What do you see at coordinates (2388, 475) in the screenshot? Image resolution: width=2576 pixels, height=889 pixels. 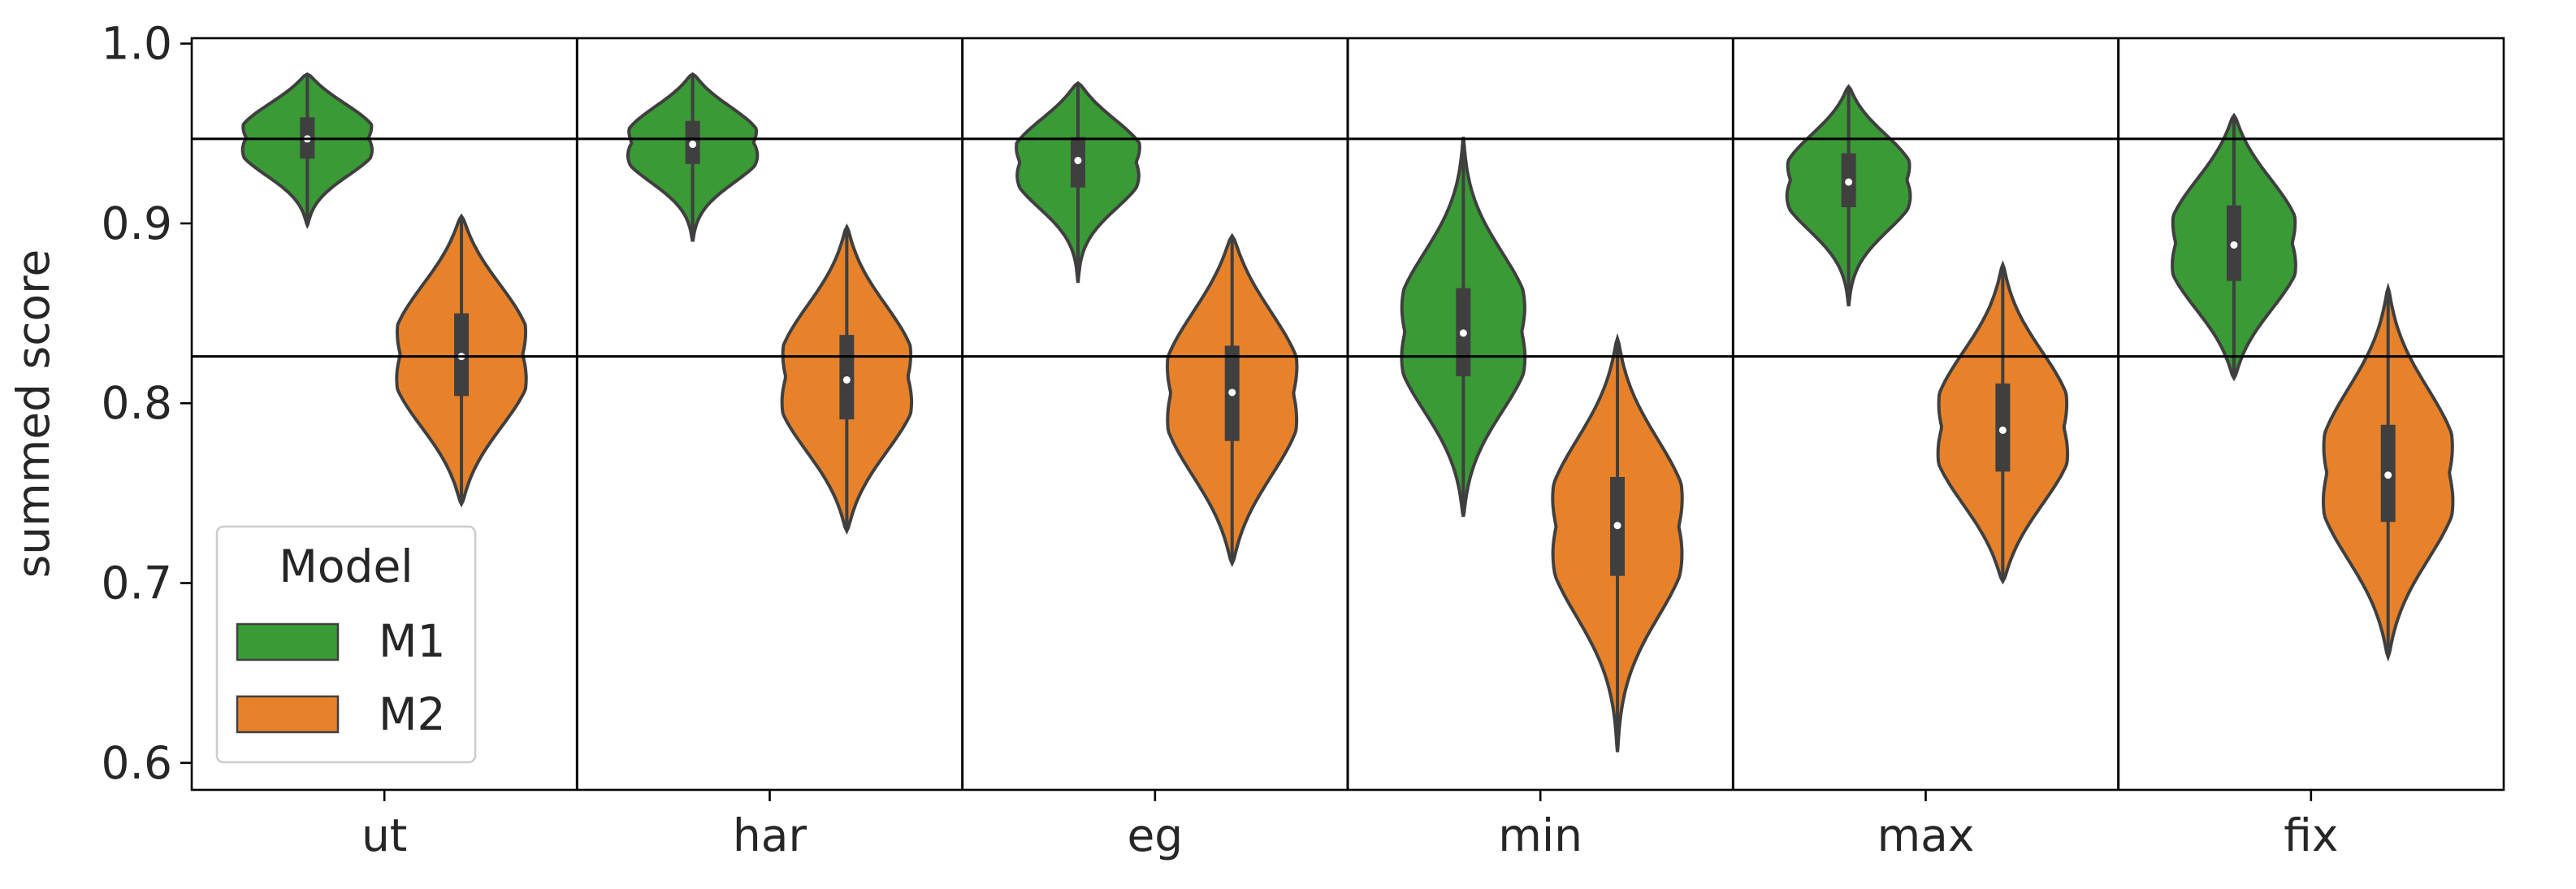 I see `median-dot-m2-fix` at bounding box center [2388, 475].